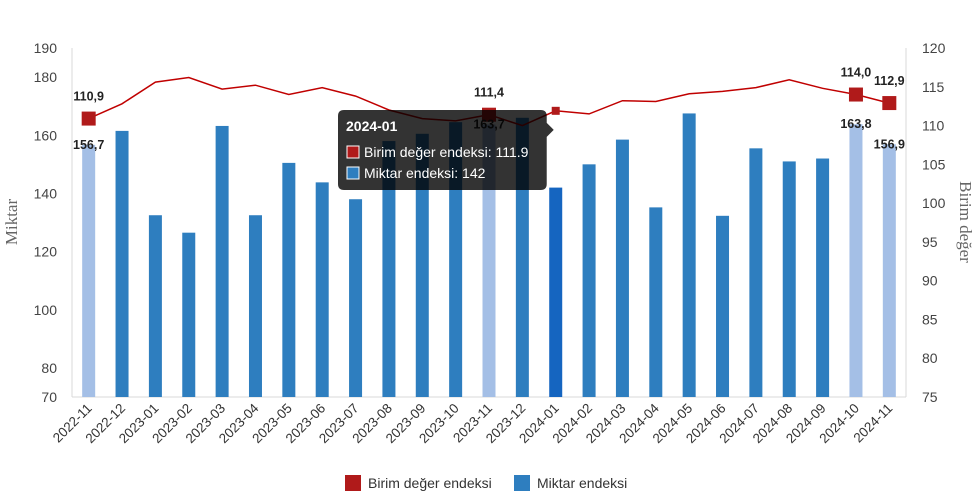 The height and width of the screenshot is (504, 980). I want to click on legend-swatch-miktar, so click(522, 483).